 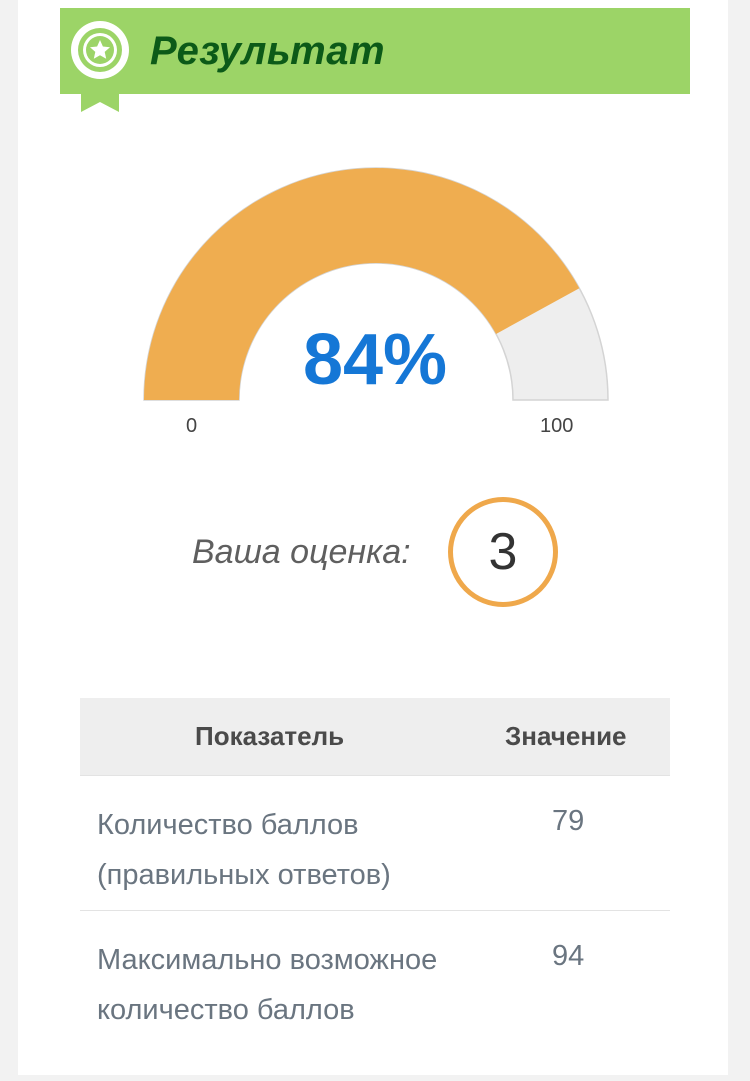 What do you see at coordinates (270, 736) in the screenshot?
I see `column-header-indicator: Показатель` at bounding box center [270, 736].